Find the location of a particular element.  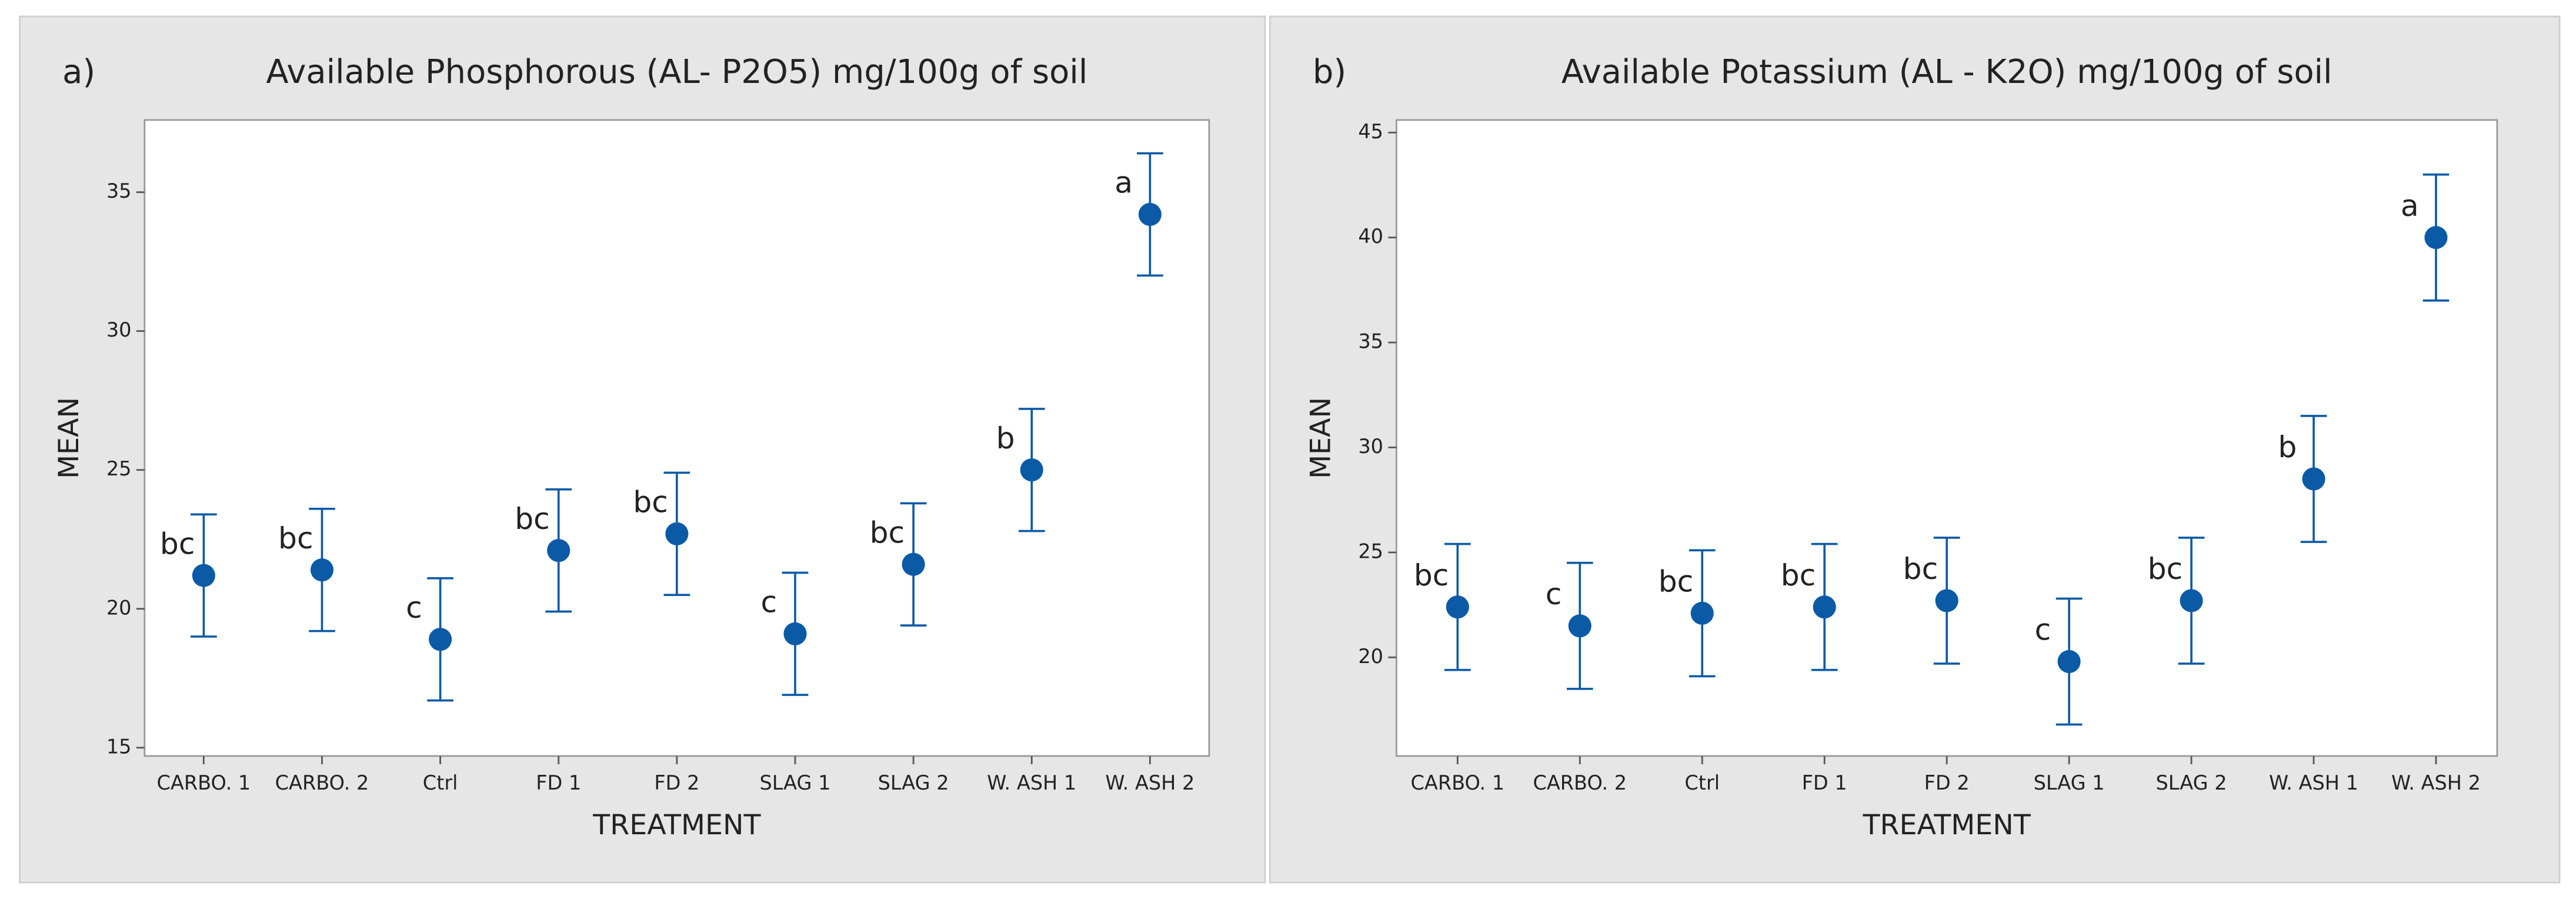

y-tick-label: 45 is located at coordinates (1370, 131).